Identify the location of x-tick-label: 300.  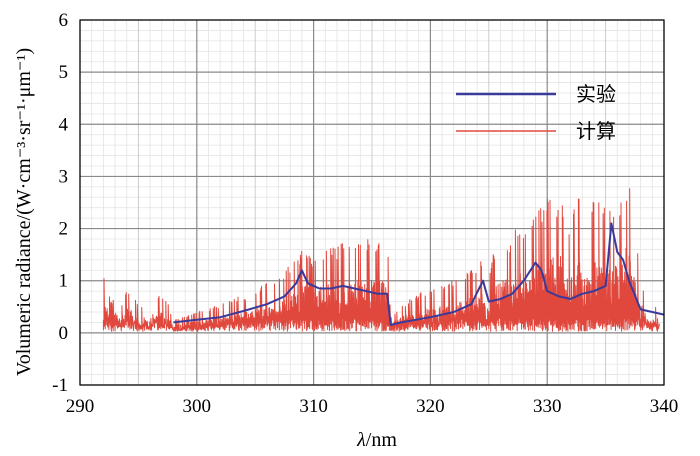
(197, 406).